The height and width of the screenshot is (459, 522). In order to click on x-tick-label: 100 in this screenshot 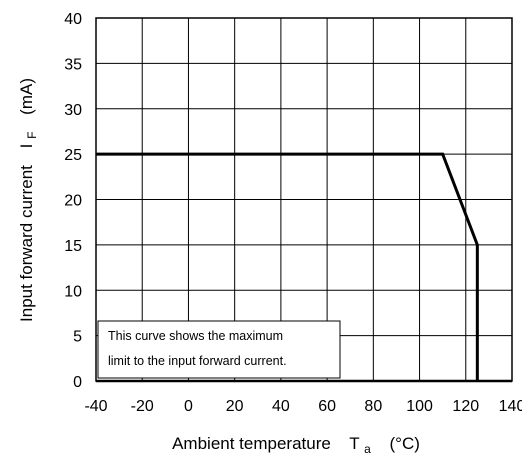, I will do `click(419, 406)`.